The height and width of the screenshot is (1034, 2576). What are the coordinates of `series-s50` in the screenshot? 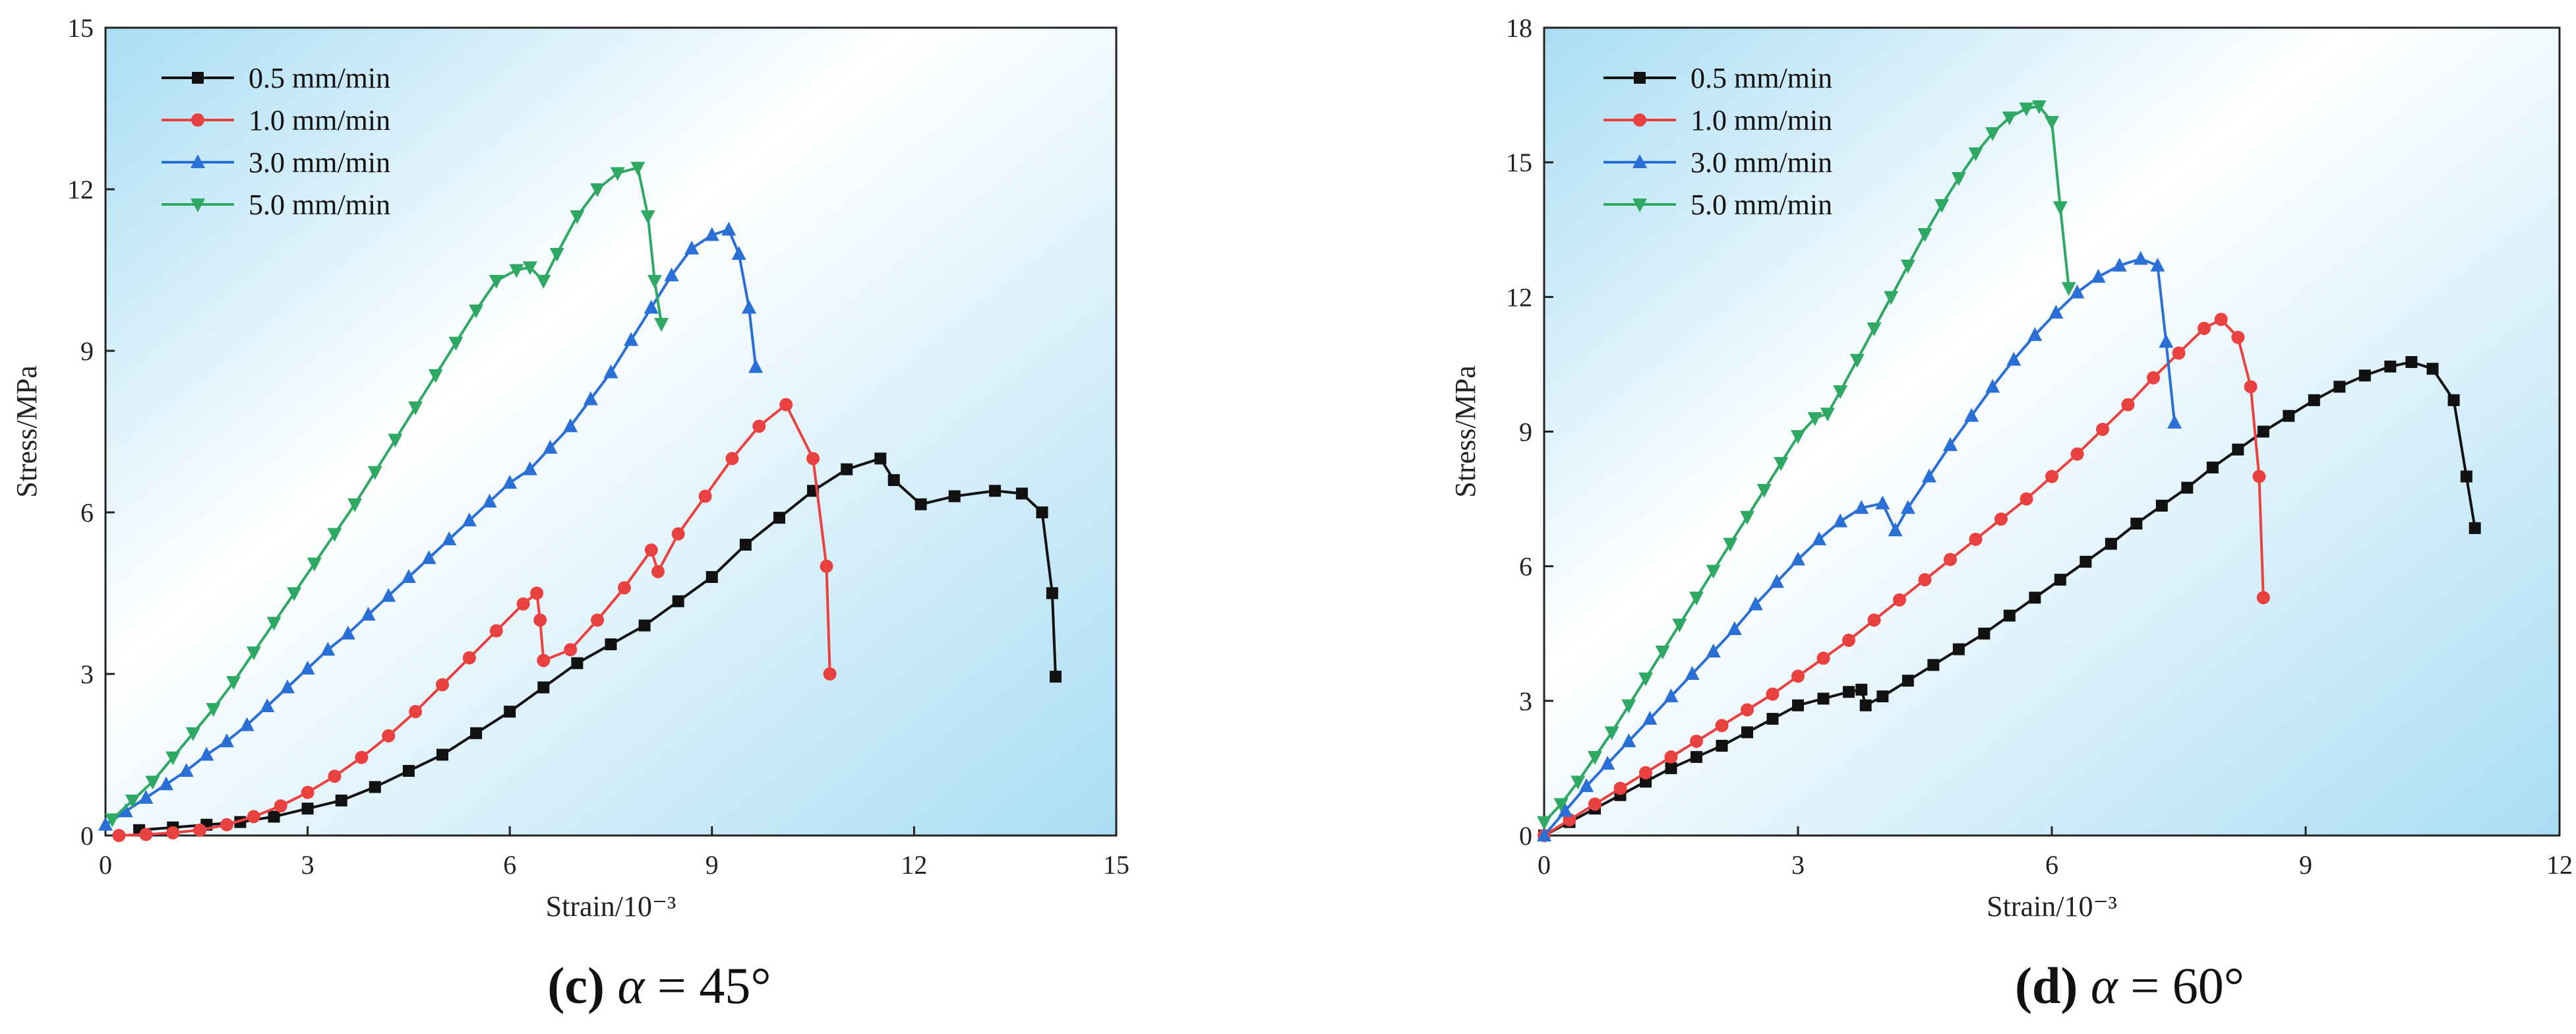 It's located at (1806, 465).